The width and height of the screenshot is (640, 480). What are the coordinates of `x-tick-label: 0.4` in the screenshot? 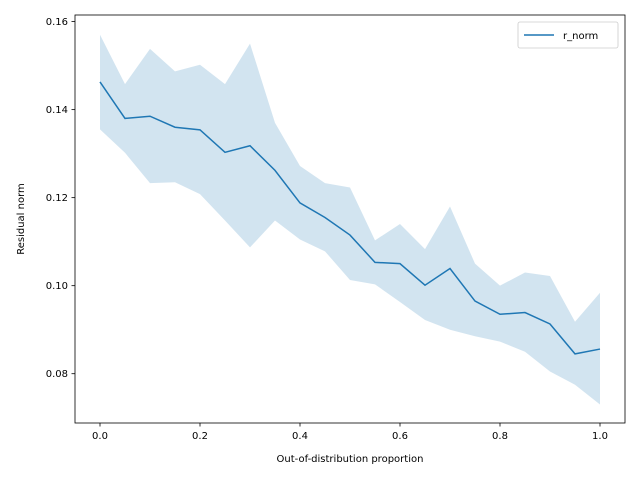 It's located at (300, 436).